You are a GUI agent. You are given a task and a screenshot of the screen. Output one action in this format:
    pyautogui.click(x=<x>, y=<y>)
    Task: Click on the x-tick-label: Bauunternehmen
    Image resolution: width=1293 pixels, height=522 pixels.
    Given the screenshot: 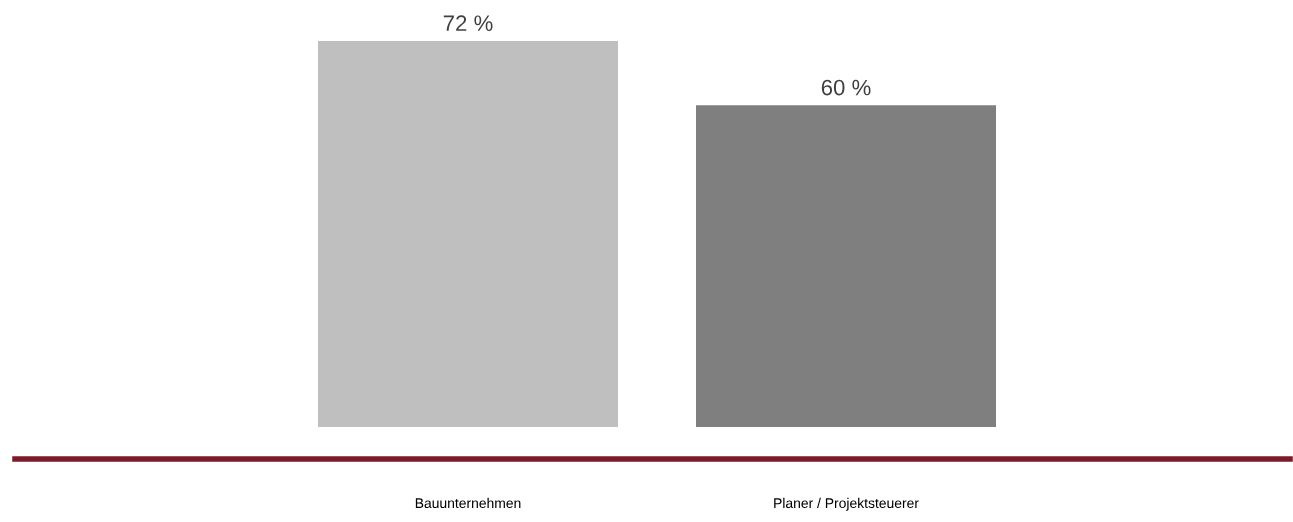 What is the action you would take?
    pyautogui.click(x=468, y=503)
    